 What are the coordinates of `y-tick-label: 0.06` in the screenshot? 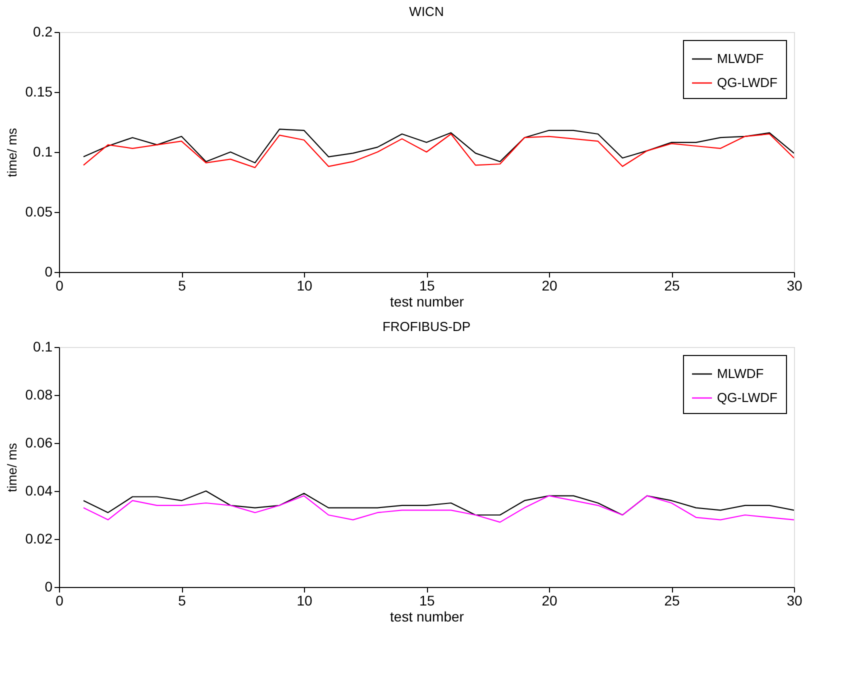 It's located at (39, 442).